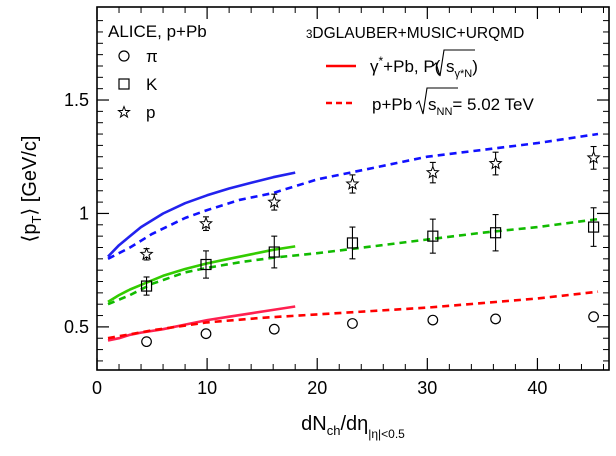 The width and height of the screenshot is (616, 456). Describe the element at coordinates (76, 327) in the screenshot. I see `y-tick-label: 0.5` at that location.